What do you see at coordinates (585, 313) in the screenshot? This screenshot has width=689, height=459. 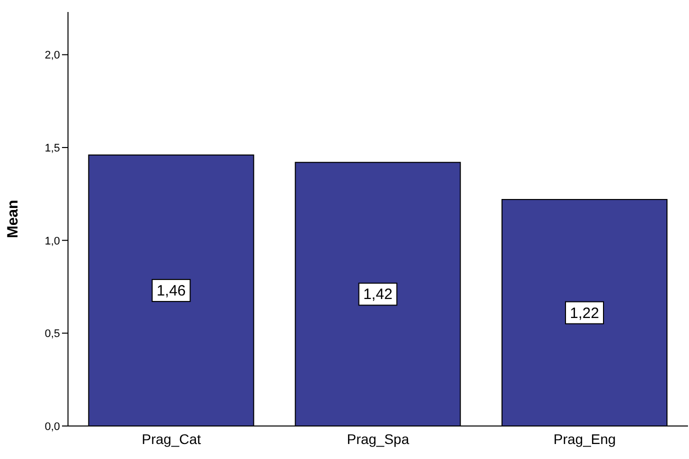 I see `data-label: 1,22` at bounding box center [585, 313].